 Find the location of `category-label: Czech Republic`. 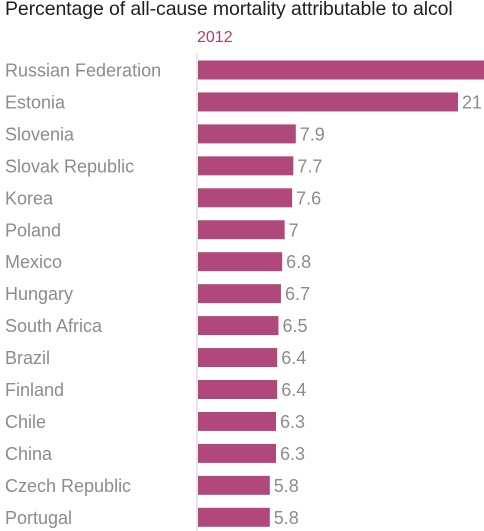

category-label: Czech Republic is located at coordinates (68, 486).